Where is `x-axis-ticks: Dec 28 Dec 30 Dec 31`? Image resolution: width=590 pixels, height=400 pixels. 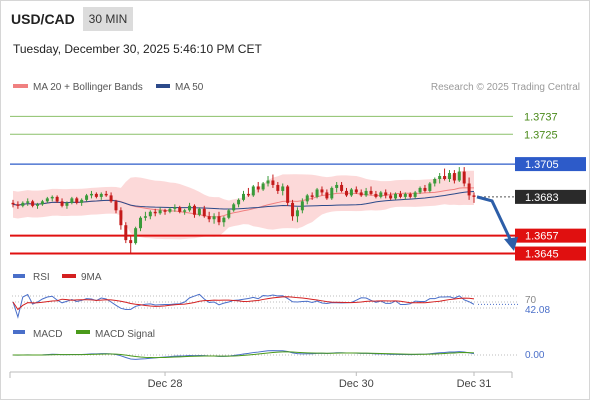 x-axis-ticks: Dec 28 Dec 30 Dec 31 is located at coordinates (319, 381).